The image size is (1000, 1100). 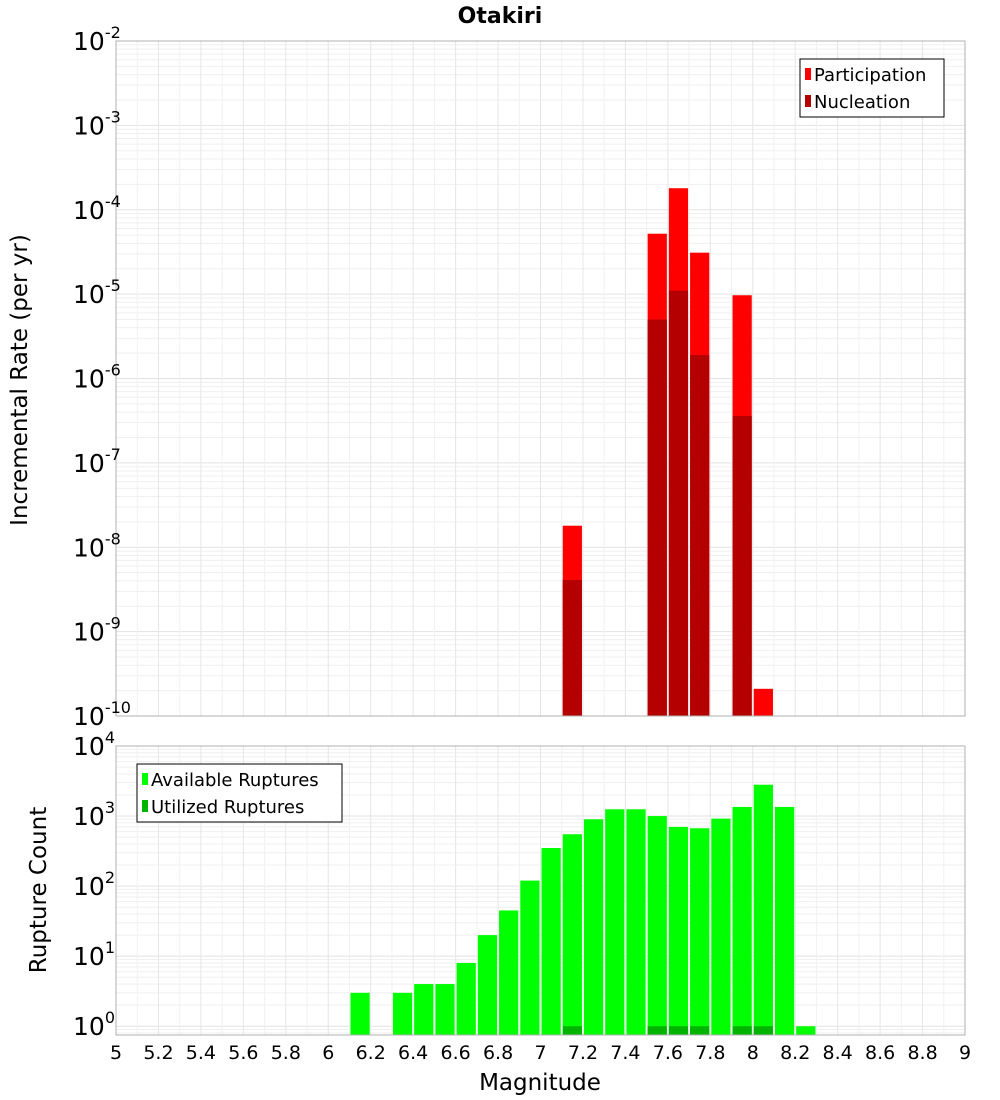 I want to click on x-tick-label: 8.6, so click(x=880, y=1053).